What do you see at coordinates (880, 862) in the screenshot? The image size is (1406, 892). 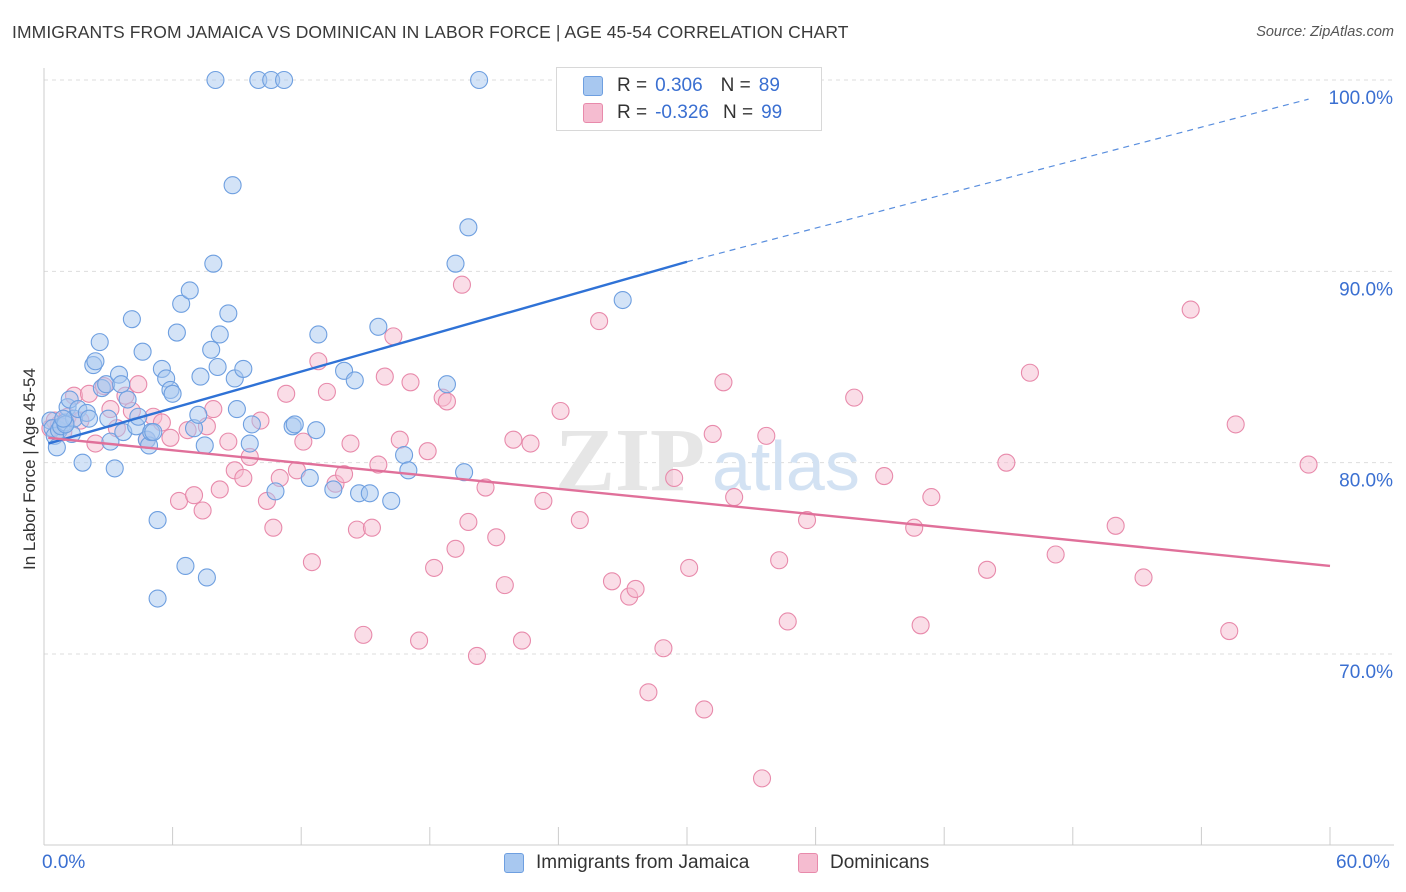 I see `legend-item-label: Dominicans` at bounding box center [880, 862].